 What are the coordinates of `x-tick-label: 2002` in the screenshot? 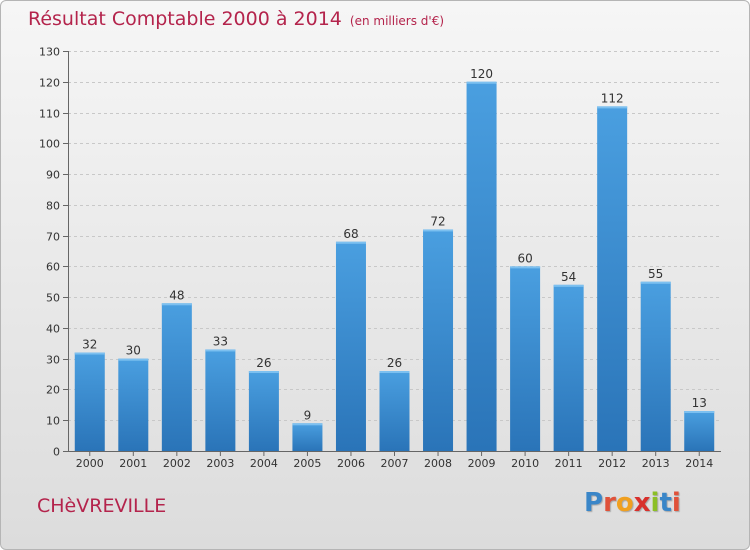 It's located at (177, 463).